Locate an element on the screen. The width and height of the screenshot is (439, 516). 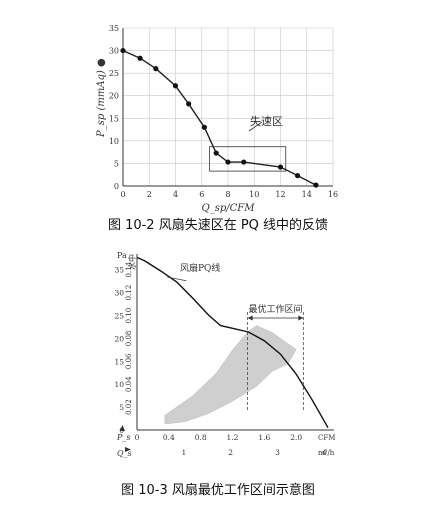
chart1-x-tick-label: 6 is located at coordinates (201, 194).